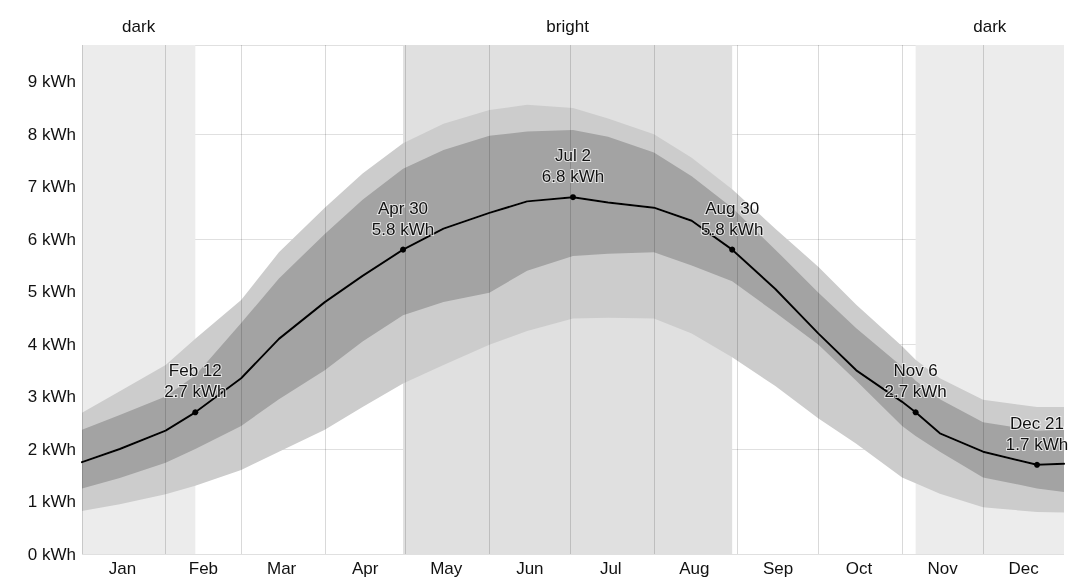 The height and width of the screenshot is (586, 1072). I want to click on y-tick-label: 6 kWh, so click(51, 239).